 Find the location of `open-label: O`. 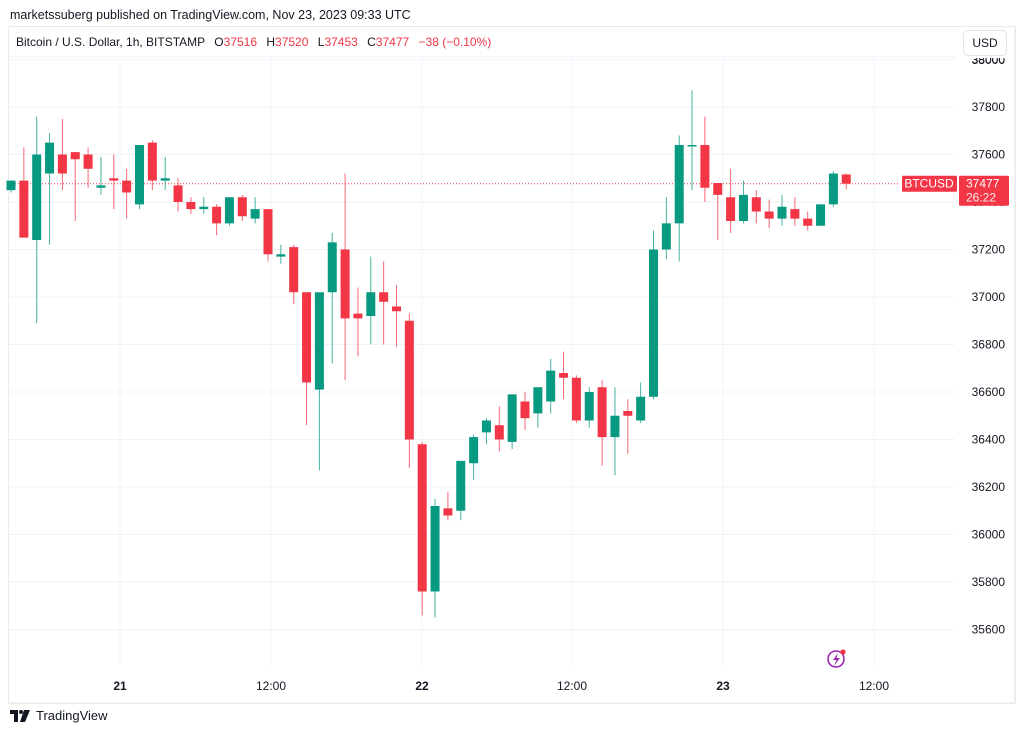

open-label: O is located at coordinates (219, 42).